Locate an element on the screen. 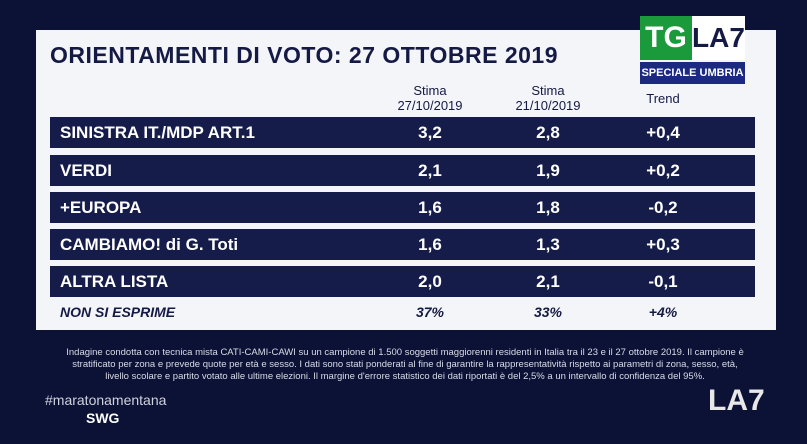  column-header-line: 21/10/2019 is located at coordinates (548, 105).